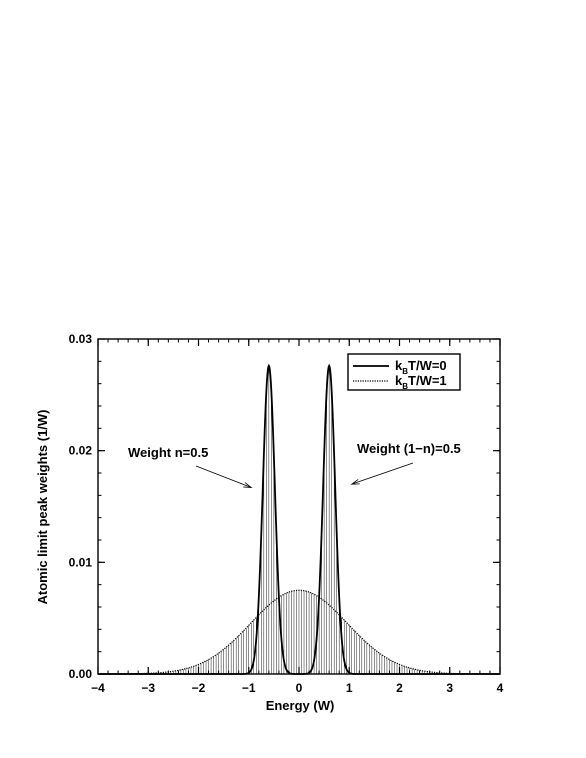 The height and width of the screenshot is (758, 586). Describe the element at coordinates (399, 688) in the screenshot. I see `x-tick-label: 2` at that location.